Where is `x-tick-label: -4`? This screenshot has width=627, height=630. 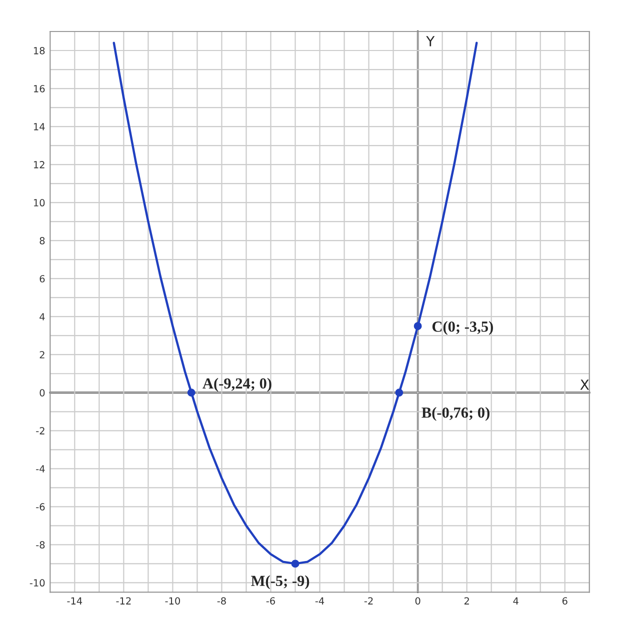
x-tick-label: -4 is located at coordinates (319, 600).